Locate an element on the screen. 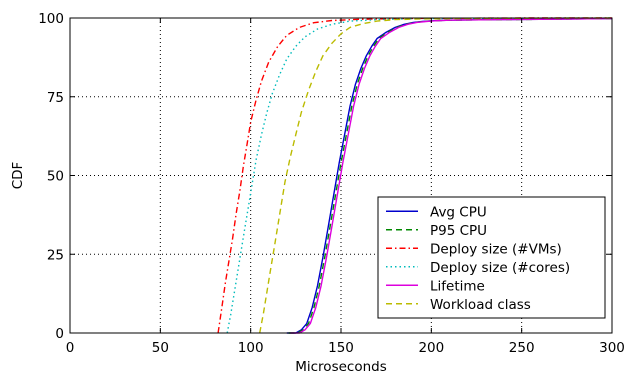 This screenshot has height=373, width=629. y-tick-label: 50 is located at coordinates (55, 177).